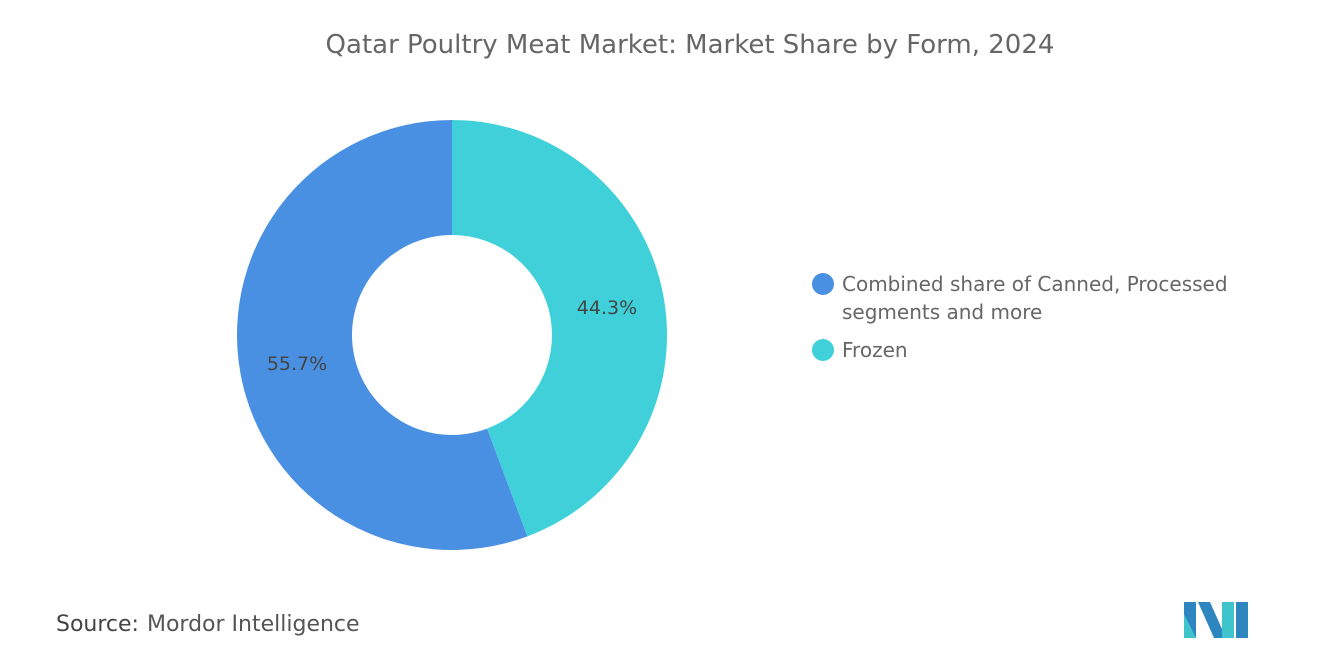  Describe the element at coordinates (559, 328) in the screenshot. I see `slice-frozen` at that location.